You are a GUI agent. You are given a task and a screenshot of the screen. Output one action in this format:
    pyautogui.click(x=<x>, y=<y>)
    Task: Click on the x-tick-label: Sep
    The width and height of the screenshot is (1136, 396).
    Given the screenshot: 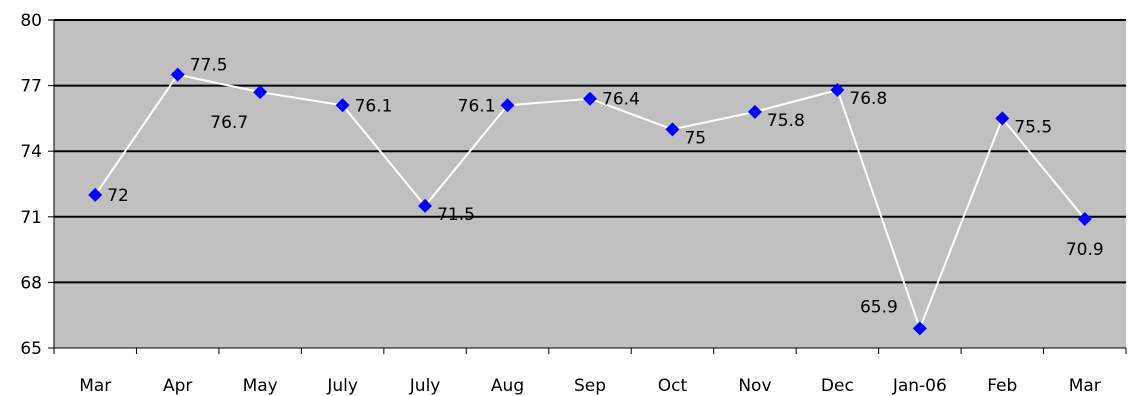 What is the action you would take?
    pyautogui.click(x=590, y=386)
    